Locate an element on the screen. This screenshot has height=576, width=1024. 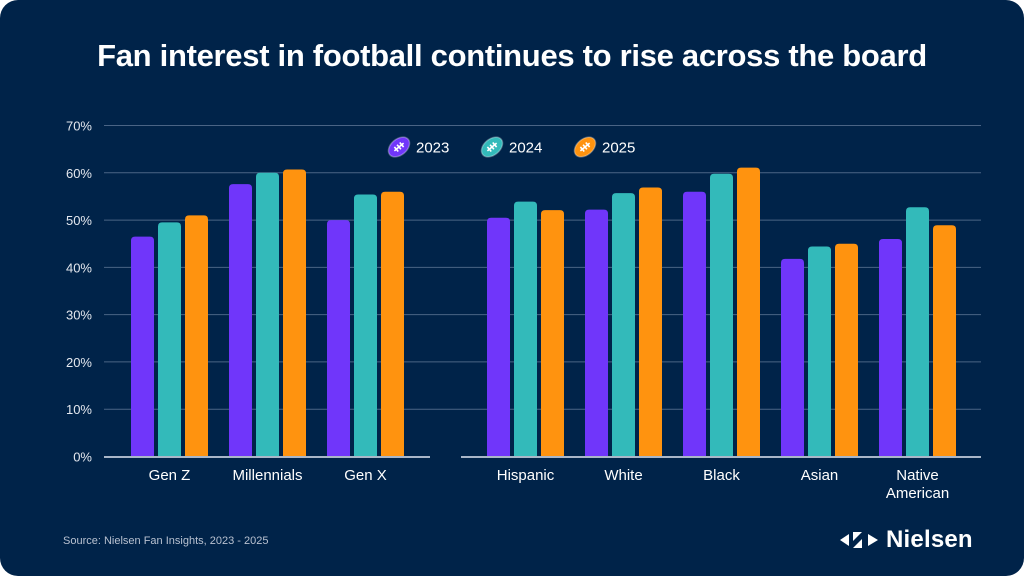
bar-2024-gen-x is located at coordinates (365, 325).